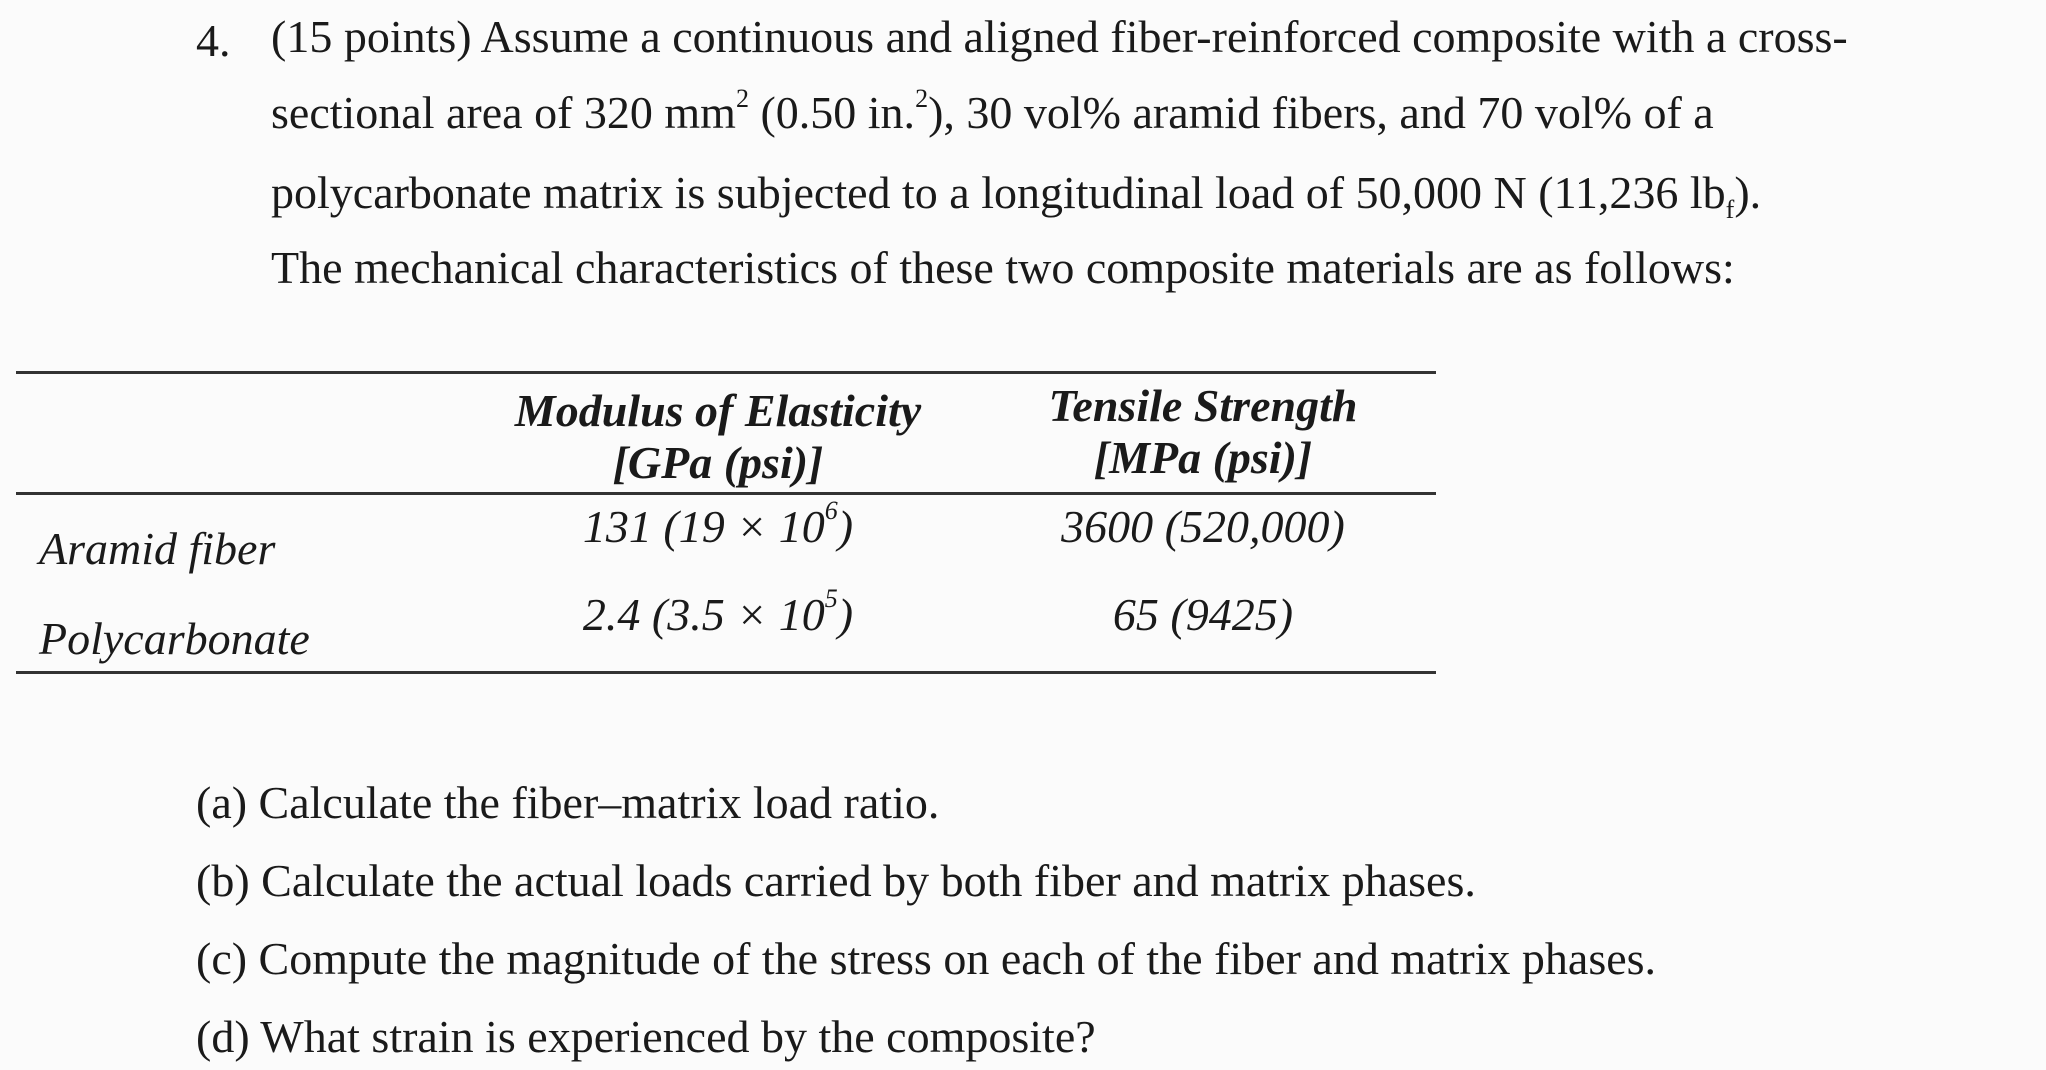  Describe the element at coordinates (726, 672) in the screenshot. I see `table-bottom-rule` at that location.